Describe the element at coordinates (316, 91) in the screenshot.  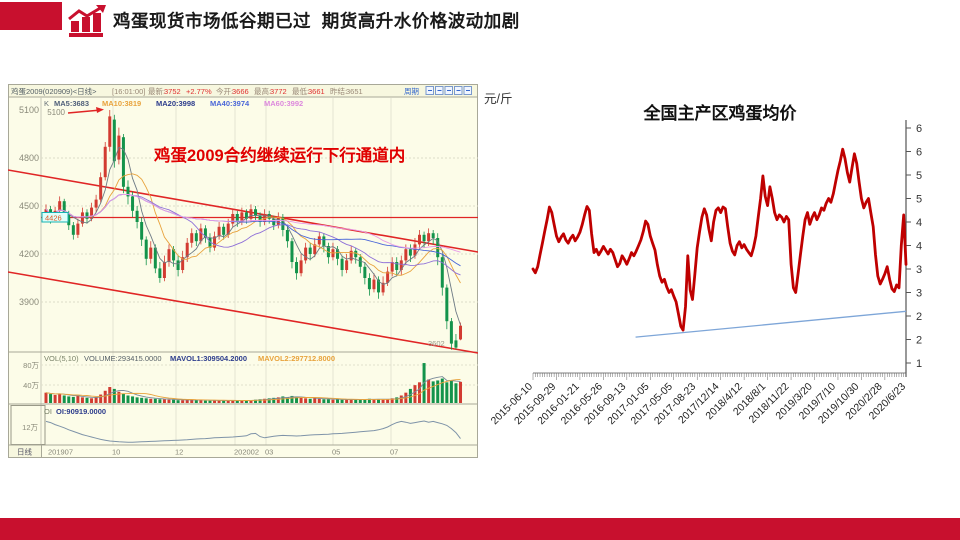
I see `quote-field-value: 3661` at that location.